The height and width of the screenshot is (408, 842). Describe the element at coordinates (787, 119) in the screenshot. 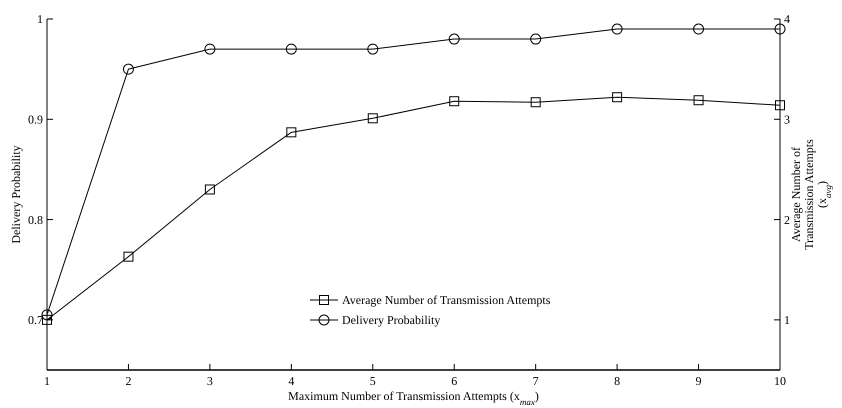

I see `y2-tick-label: 3` at that location.